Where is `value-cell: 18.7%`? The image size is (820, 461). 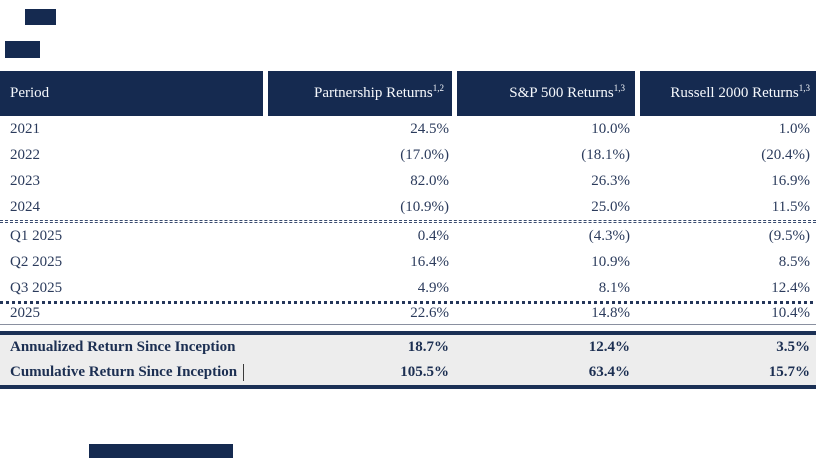
value-cell: 18.7% is located at coordinates (428, 347).